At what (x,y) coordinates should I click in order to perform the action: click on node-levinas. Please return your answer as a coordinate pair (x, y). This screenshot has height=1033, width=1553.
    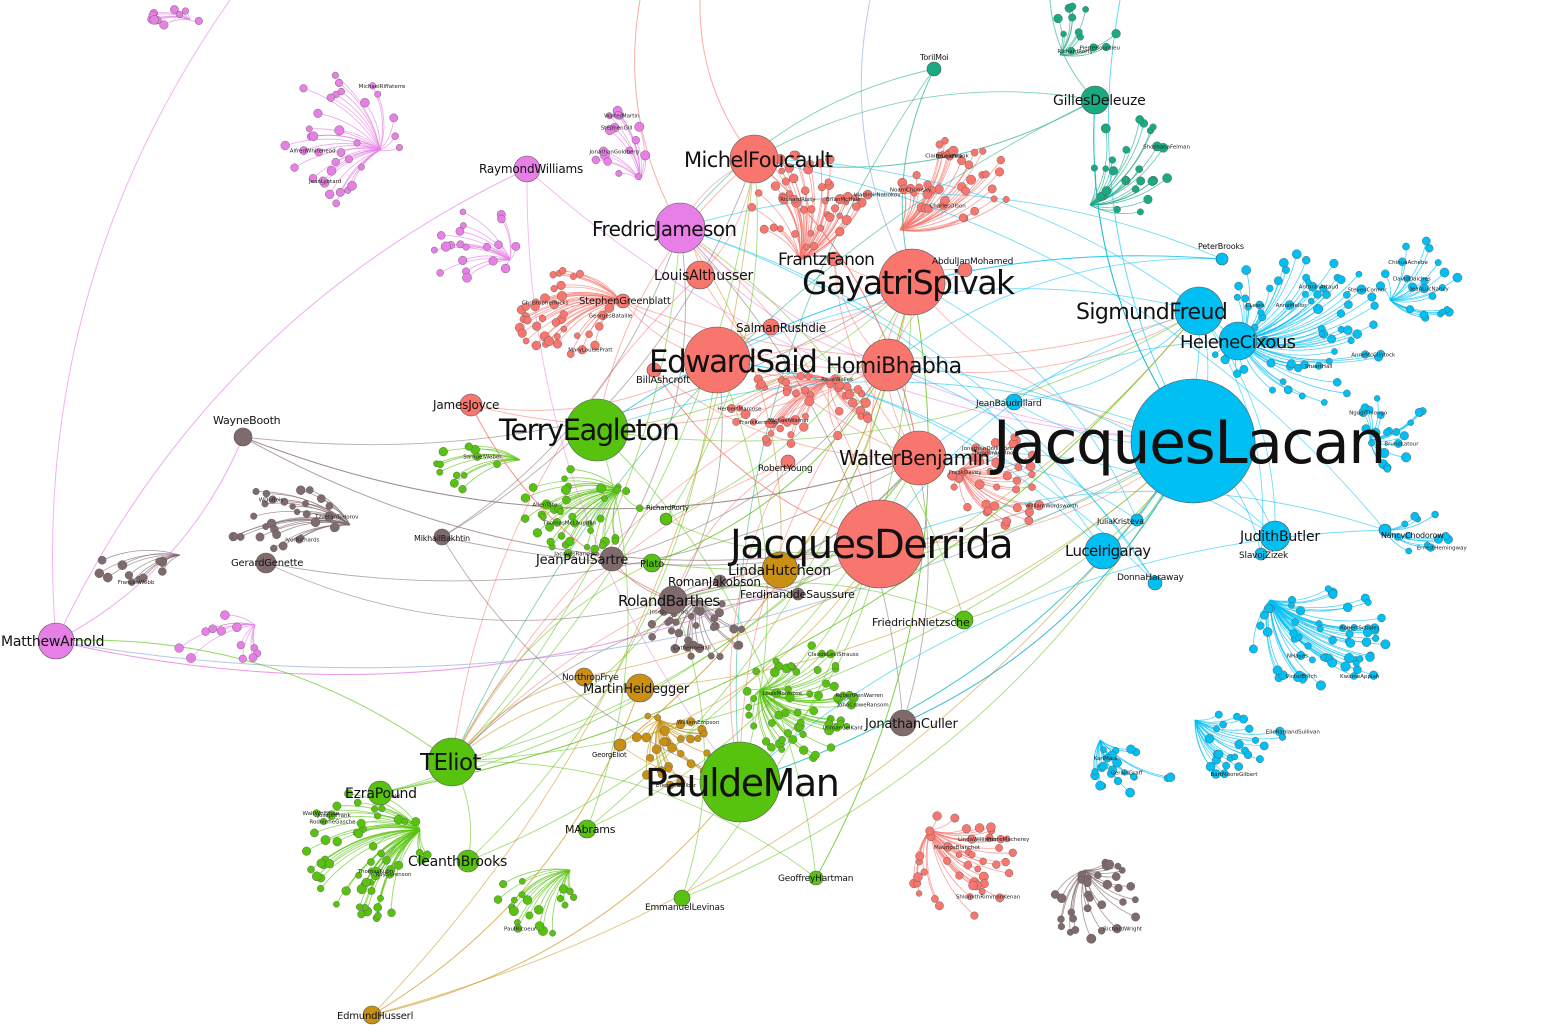
    Looking at the image, I should click on (682, 898).